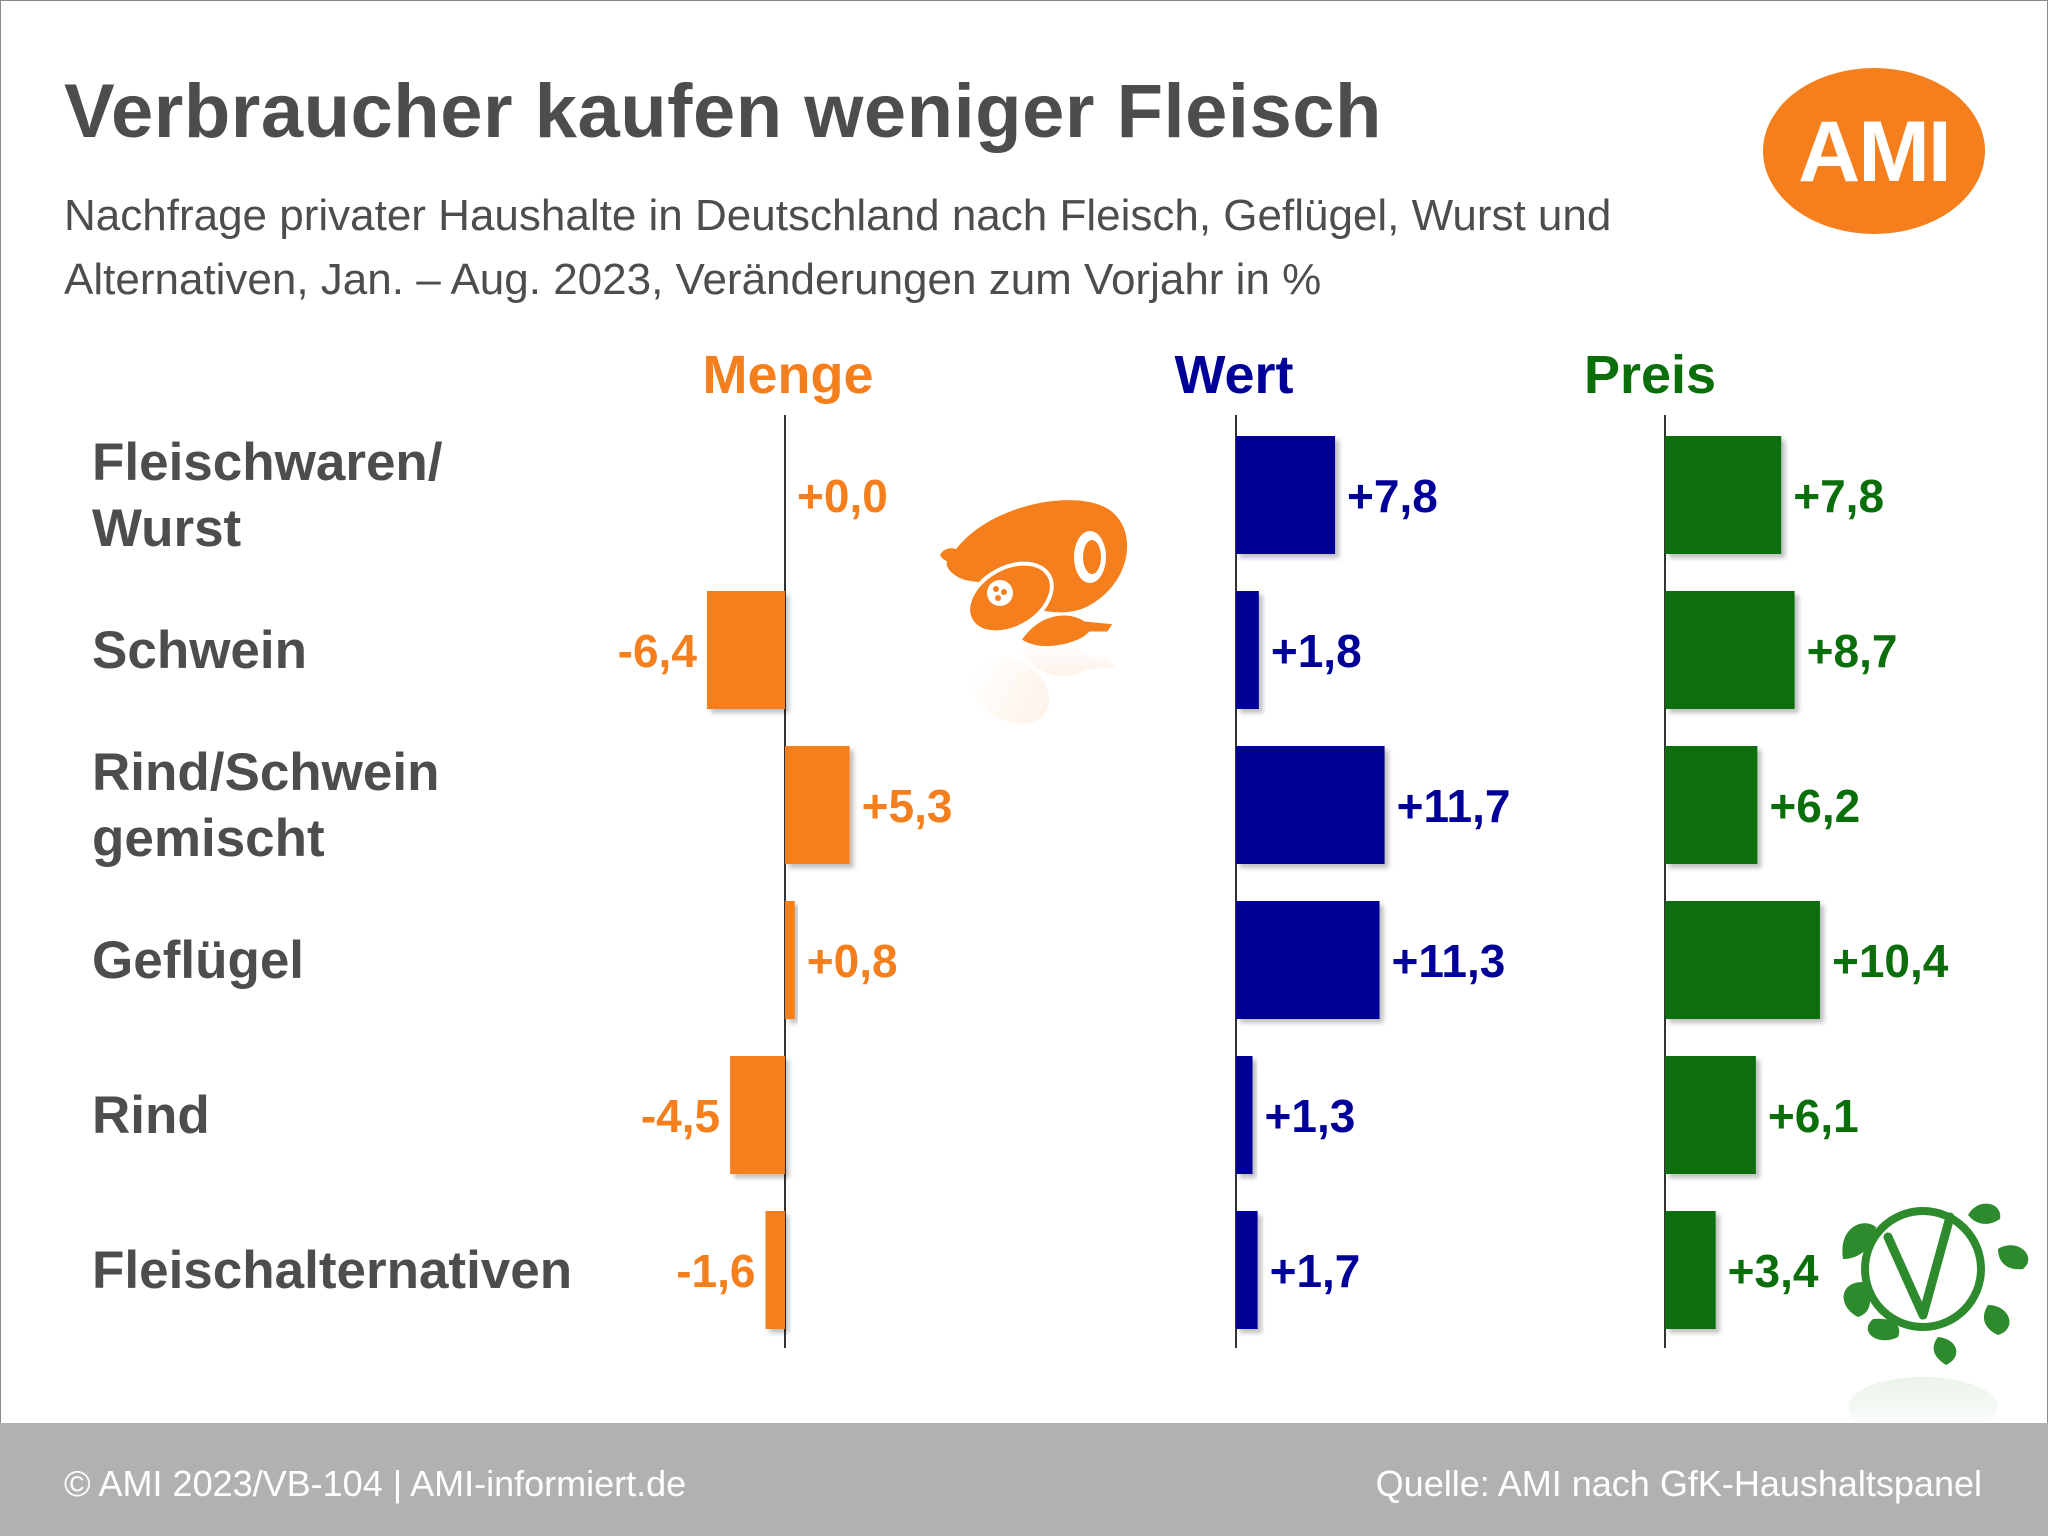 The height and width of the screenshot is (1536, 2048). I want to click on value-label-menge: +0,8, so click(852, 961).